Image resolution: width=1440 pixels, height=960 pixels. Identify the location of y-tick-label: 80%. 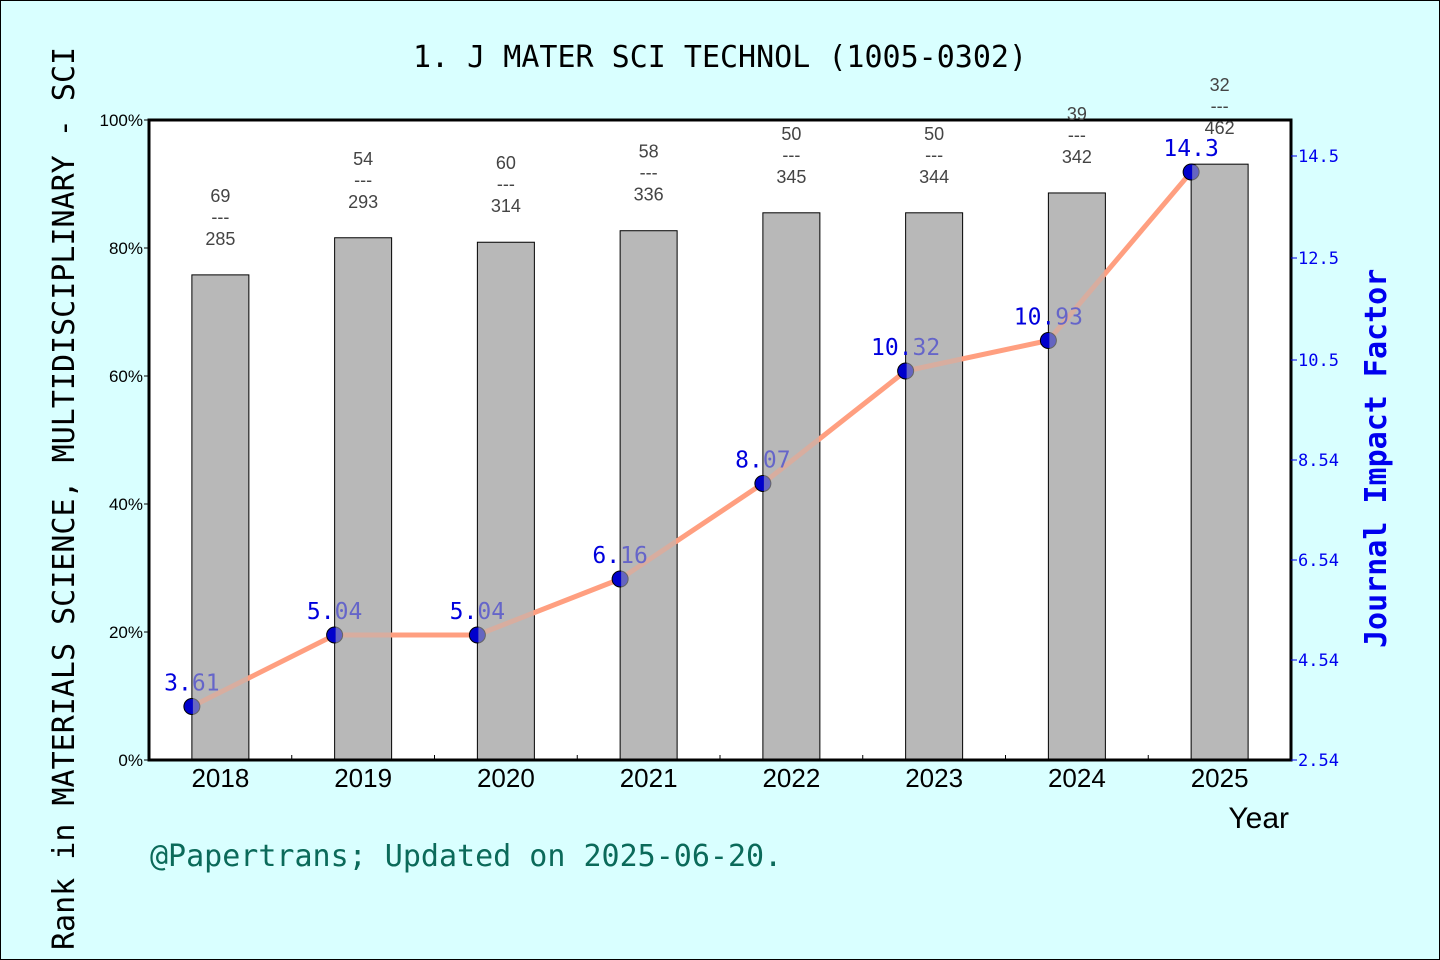
(126, 248).